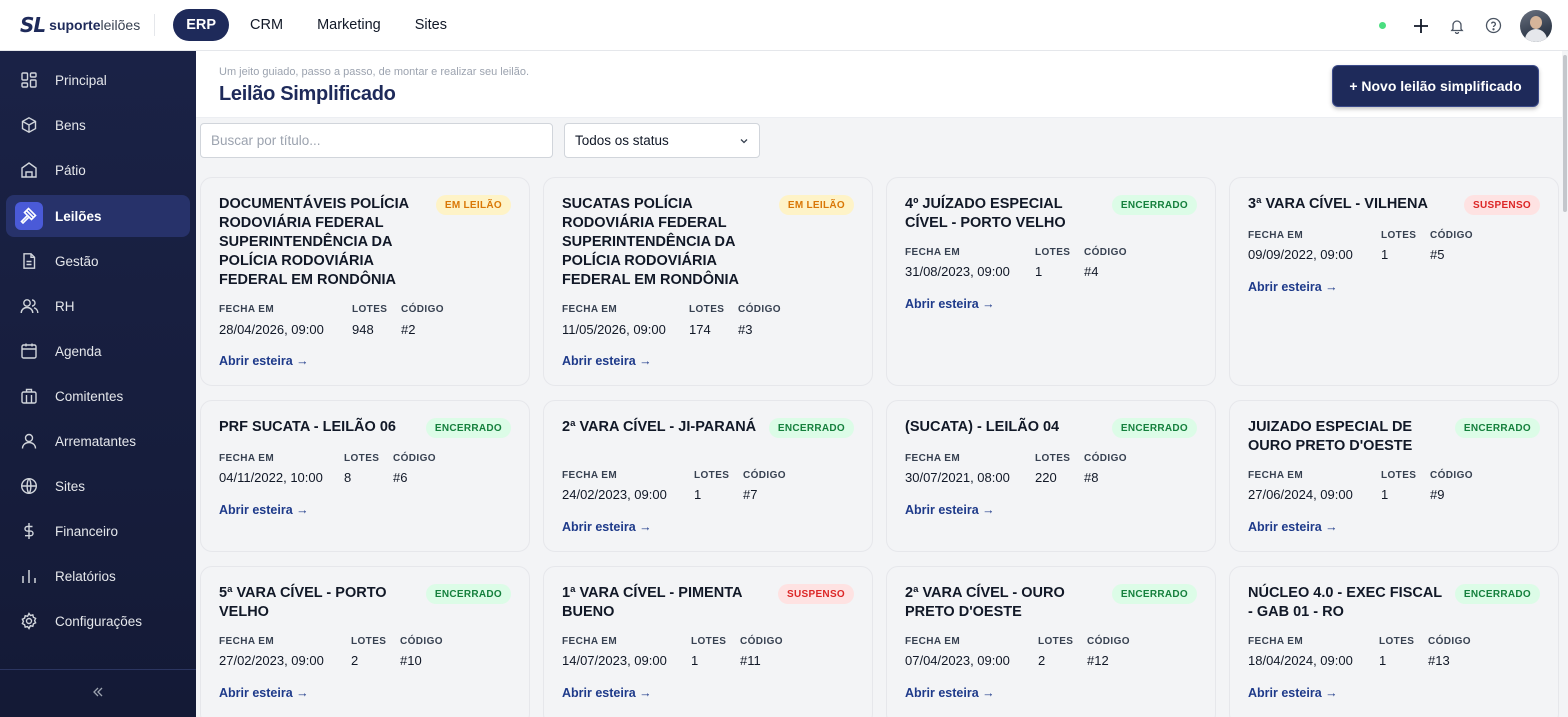 This screenshot has height=717, width=1568. What do you see at coordinates (1421, 26) in the screenshot?
I see `plus-icon` at bounding box center [1421, 26].